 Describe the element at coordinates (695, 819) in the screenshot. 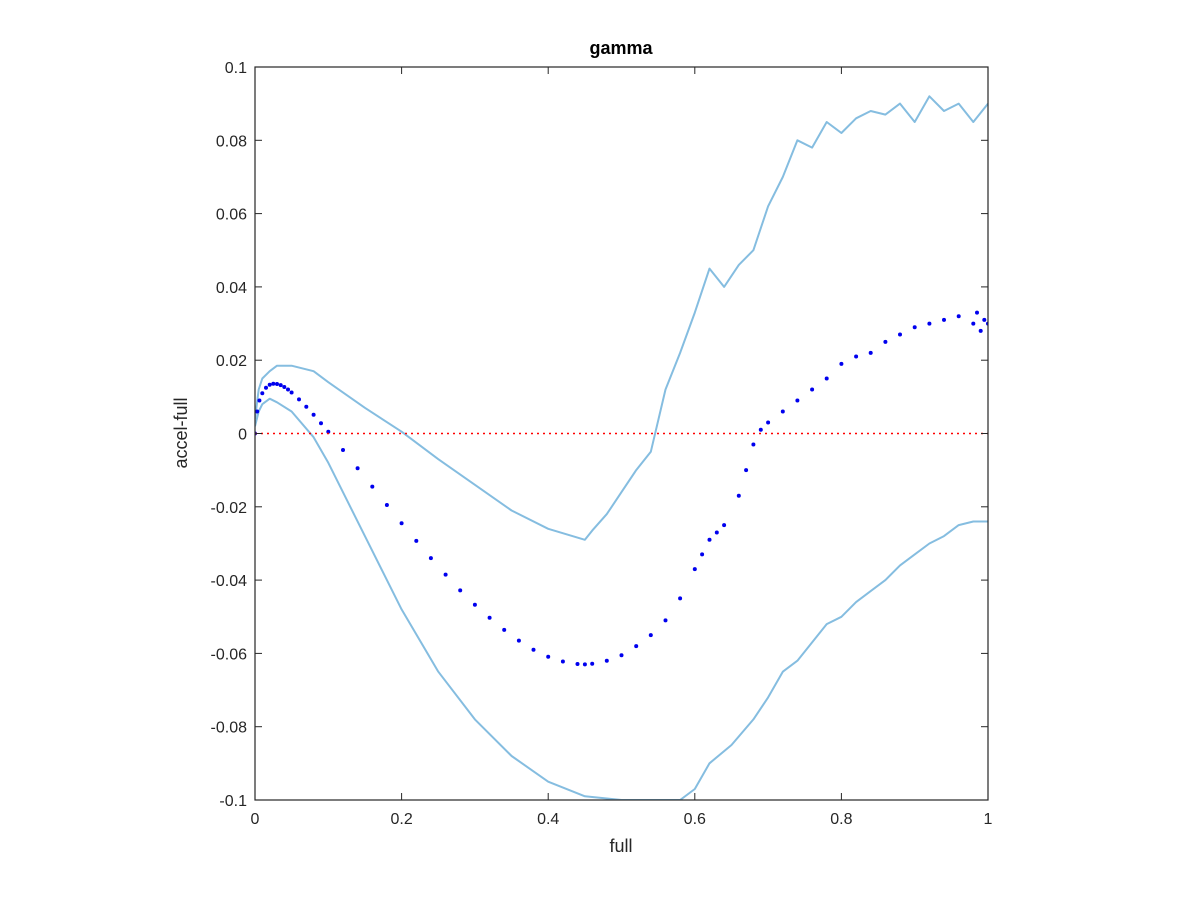

I see `x-tick-label: 0.6` at that location.